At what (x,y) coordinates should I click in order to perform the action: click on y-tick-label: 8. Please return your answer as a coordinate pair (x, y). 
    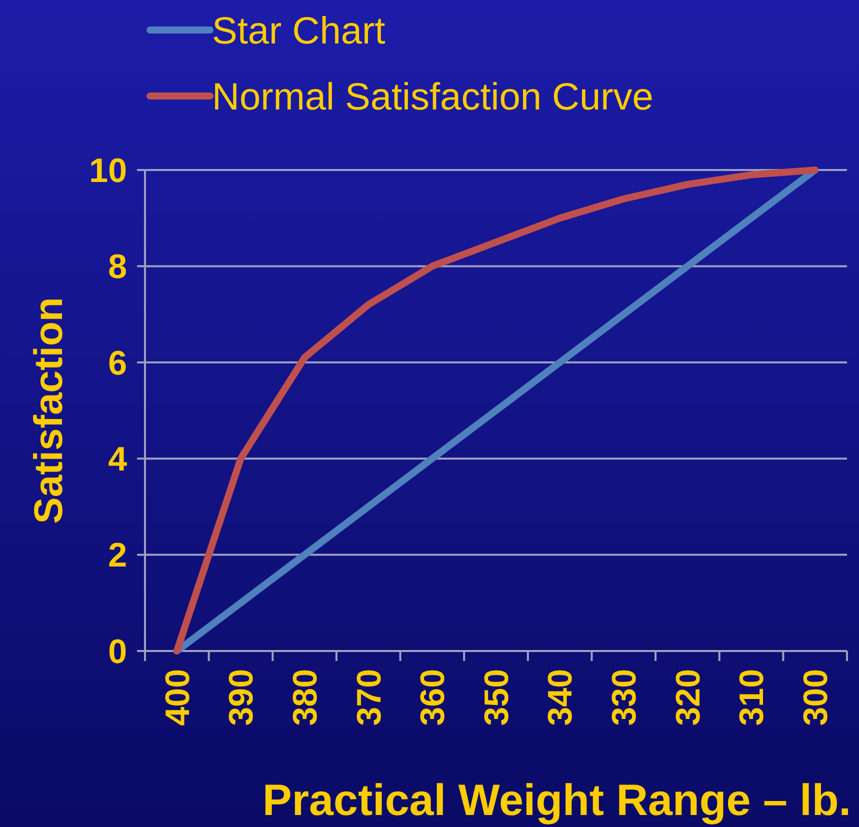
    Looking at the image, I should click on (117, 267).